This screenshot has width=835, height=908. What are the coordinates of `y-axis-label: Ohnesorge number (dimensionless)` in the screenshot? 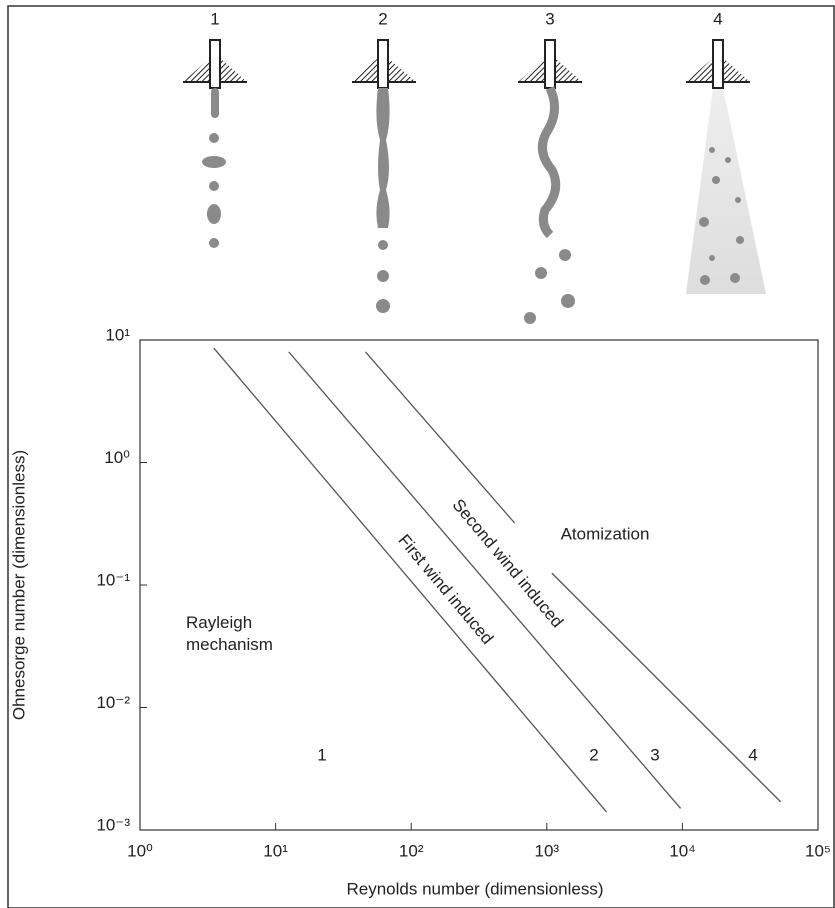 It's located at (18, 585).